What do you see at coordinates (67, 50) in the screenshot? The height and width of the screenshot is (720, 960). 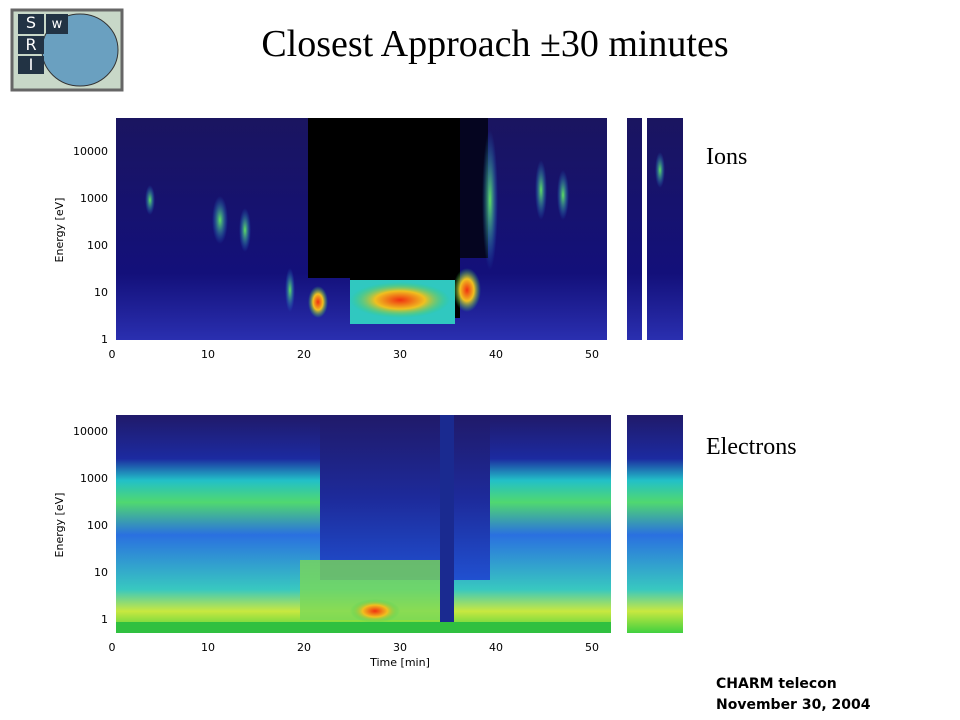 I see `logo: S w R I` at bounding box center [67, 50].